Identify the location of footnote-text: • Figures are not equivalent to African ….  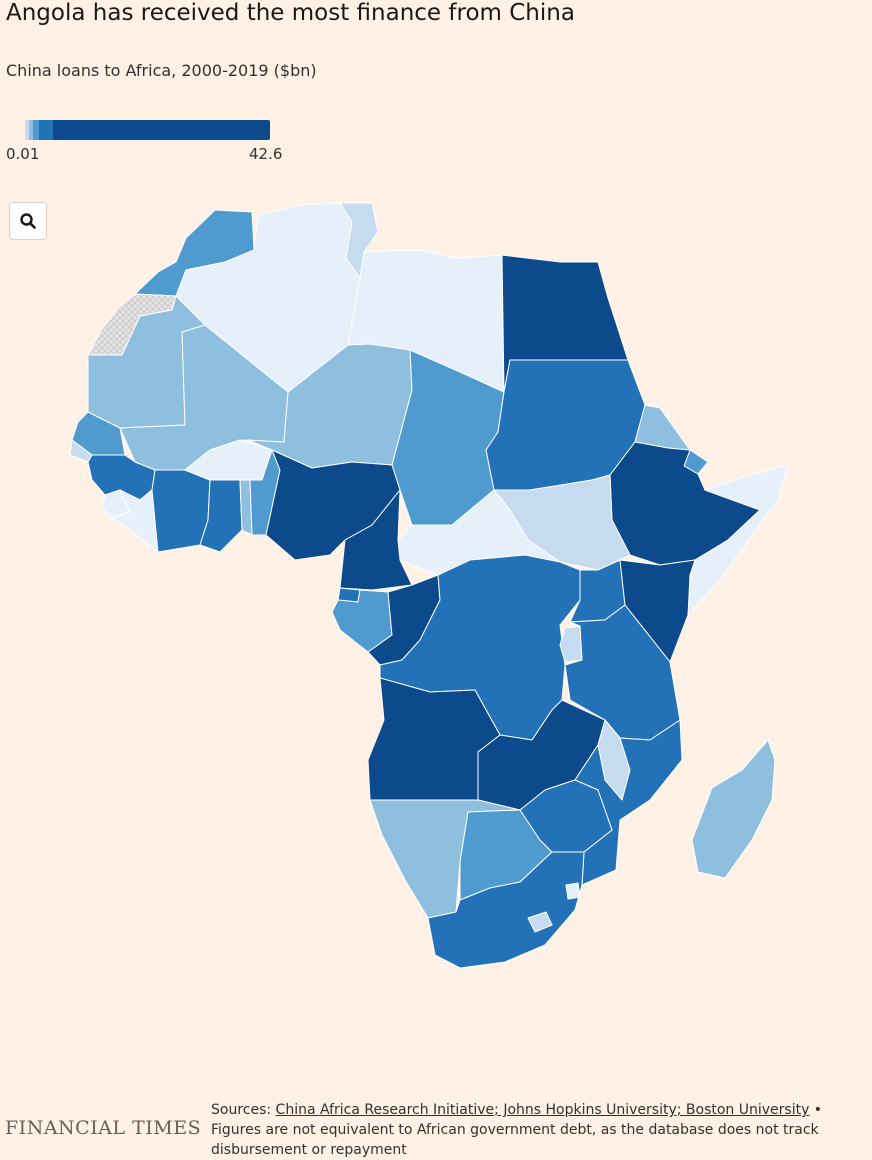
(517, 1130).